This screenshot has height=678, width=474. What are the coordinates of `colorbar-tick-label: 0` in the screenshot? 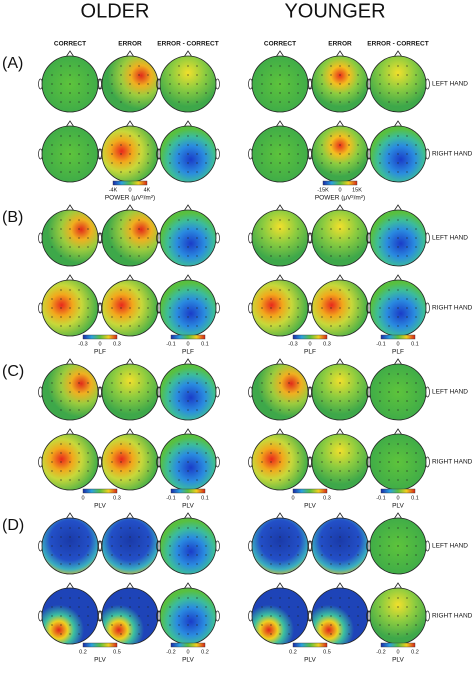 It's located at (397, 652).